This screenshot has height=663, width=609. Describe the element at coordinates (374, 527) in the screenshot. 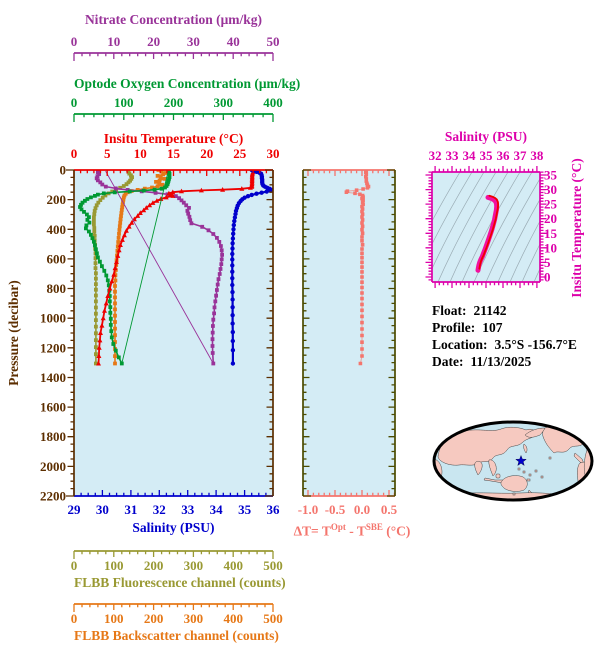

I see `delta-t-sup-sbe: SBE` at that location.